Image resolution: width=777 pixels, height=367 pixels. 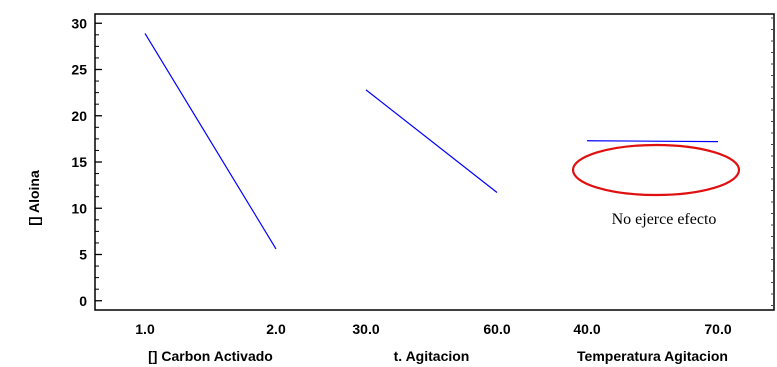 What do you see at coordinates (83, 255) in the screenshot?
I see `y-tick-label: 5` at bounding box center [83, 255].